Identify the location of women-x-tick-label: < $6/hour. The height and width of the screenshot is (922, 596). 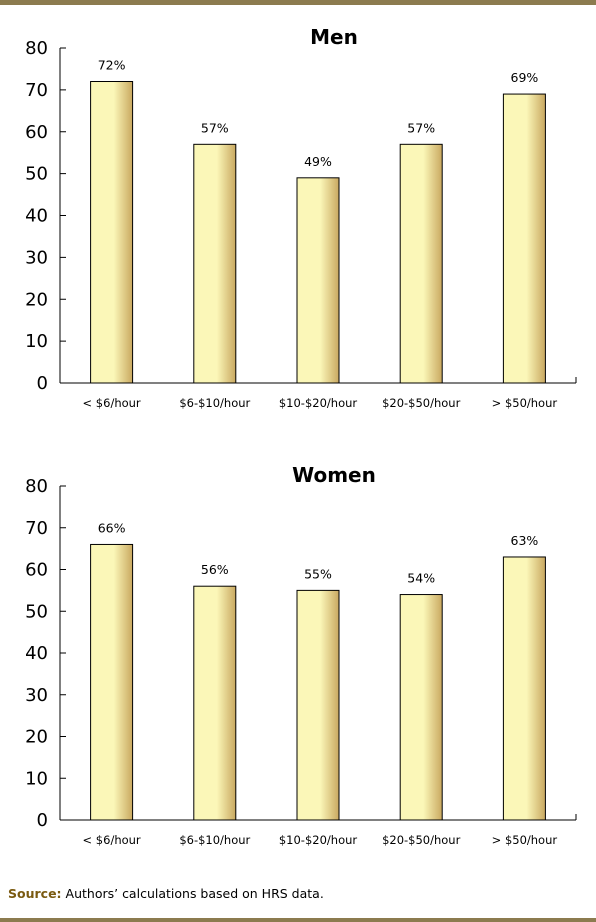
(112, 840).